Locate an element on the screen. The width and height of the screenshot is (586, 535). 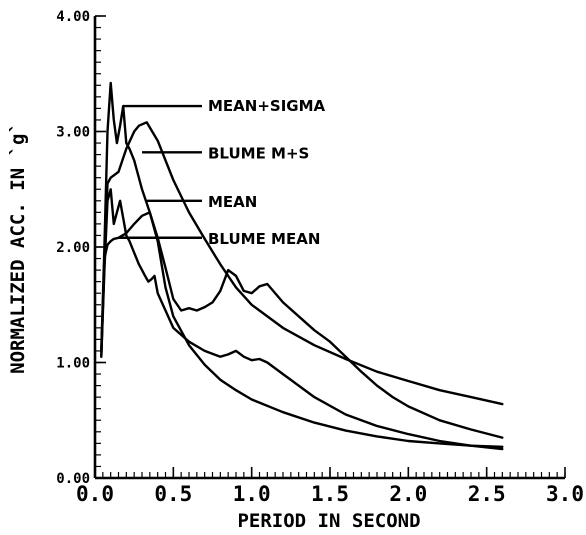
inline-legend: MEAN+SIGMA BLUME M+S MEAN BLUME MEAN is located at coordinates (222, 172).